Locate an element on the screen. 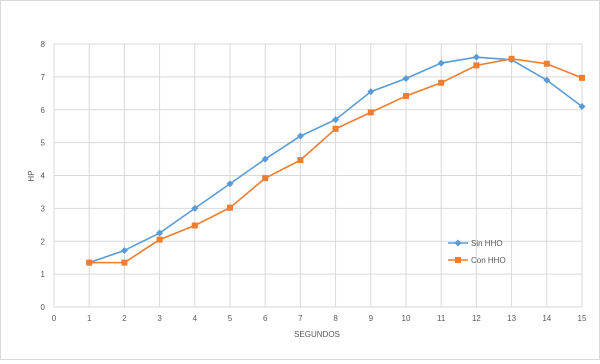 This screenshot has width=600, height=364. x-tick-label: 0 is located at coordinates (54, 318).